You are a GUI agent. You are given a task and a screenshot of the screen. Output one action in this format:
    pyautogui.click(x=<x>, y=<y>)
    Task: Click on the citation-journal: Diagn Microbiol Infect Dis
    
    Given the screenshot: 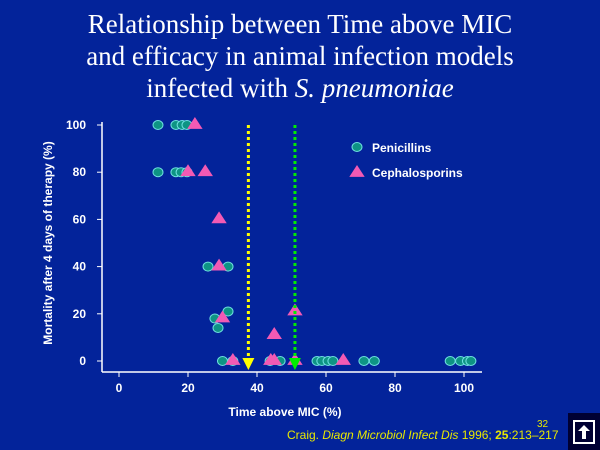 What is the action you would take?
    pyautogui.click(x=390, y=435)
    